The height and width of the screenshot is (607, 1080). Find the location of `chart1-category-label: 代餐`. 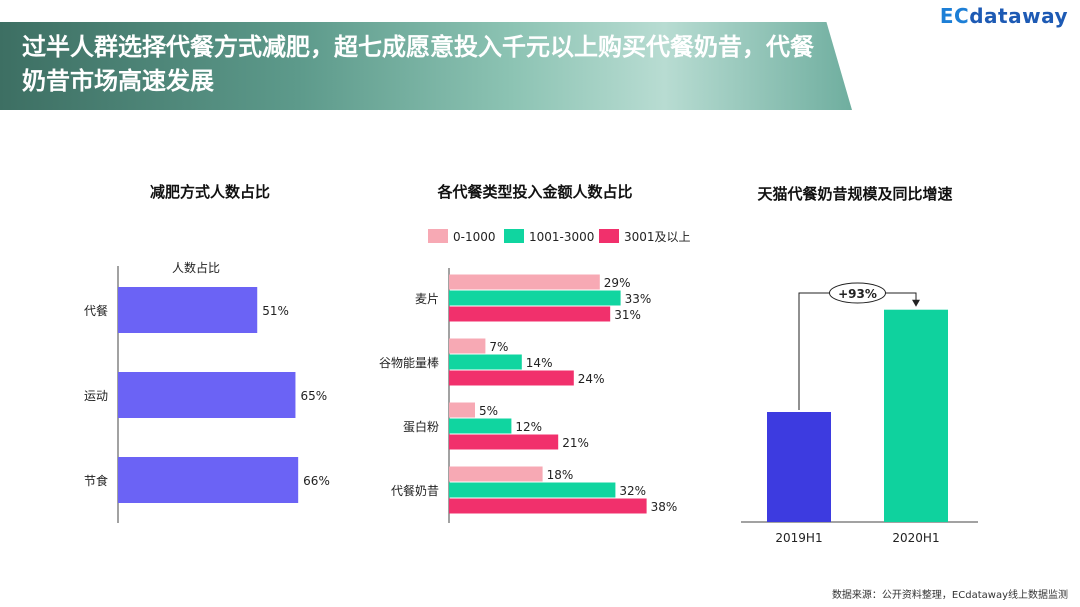

chart1-category-label: 代餐 is located at coordinates (96, 310).